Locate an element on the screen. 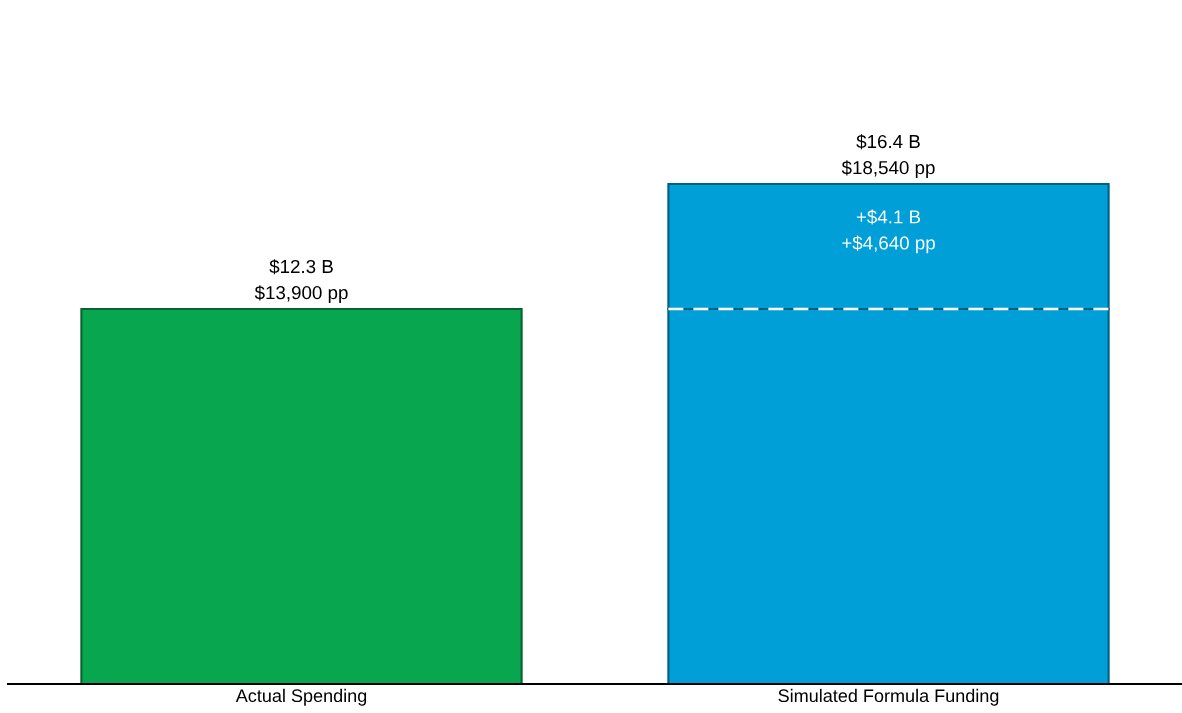  x-tick-label: Actual Spending is located at coordinates (301, 697).